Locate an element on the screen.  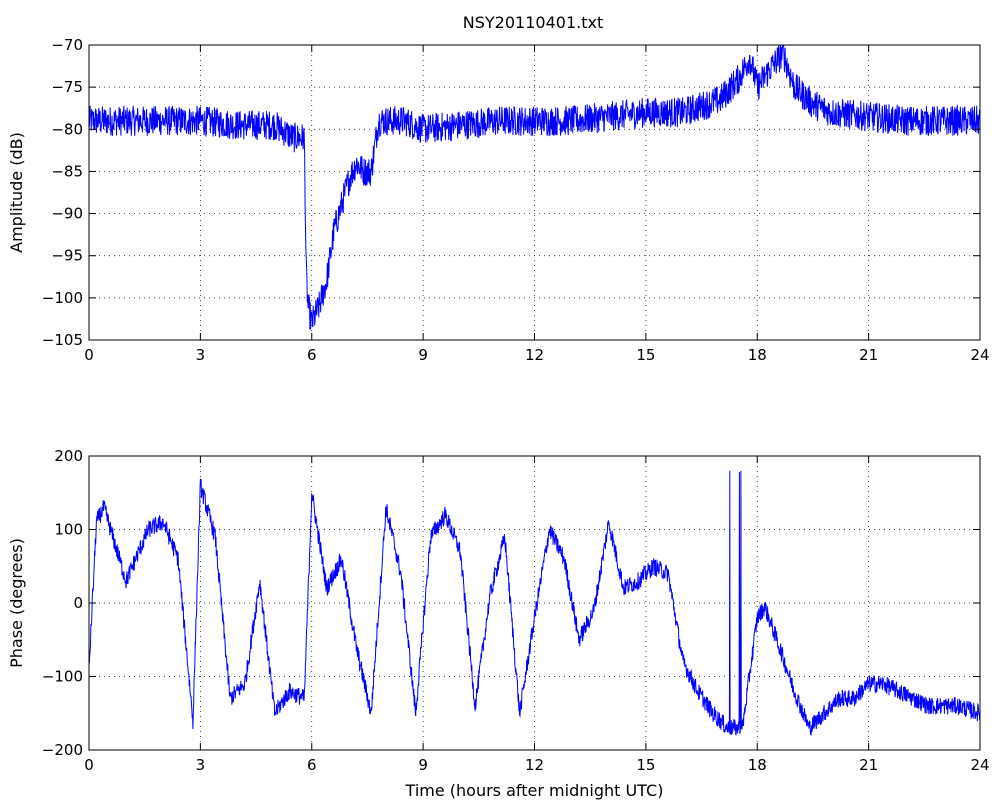
phase-y-tick-label: −200 is located at coordinates (62, 750).